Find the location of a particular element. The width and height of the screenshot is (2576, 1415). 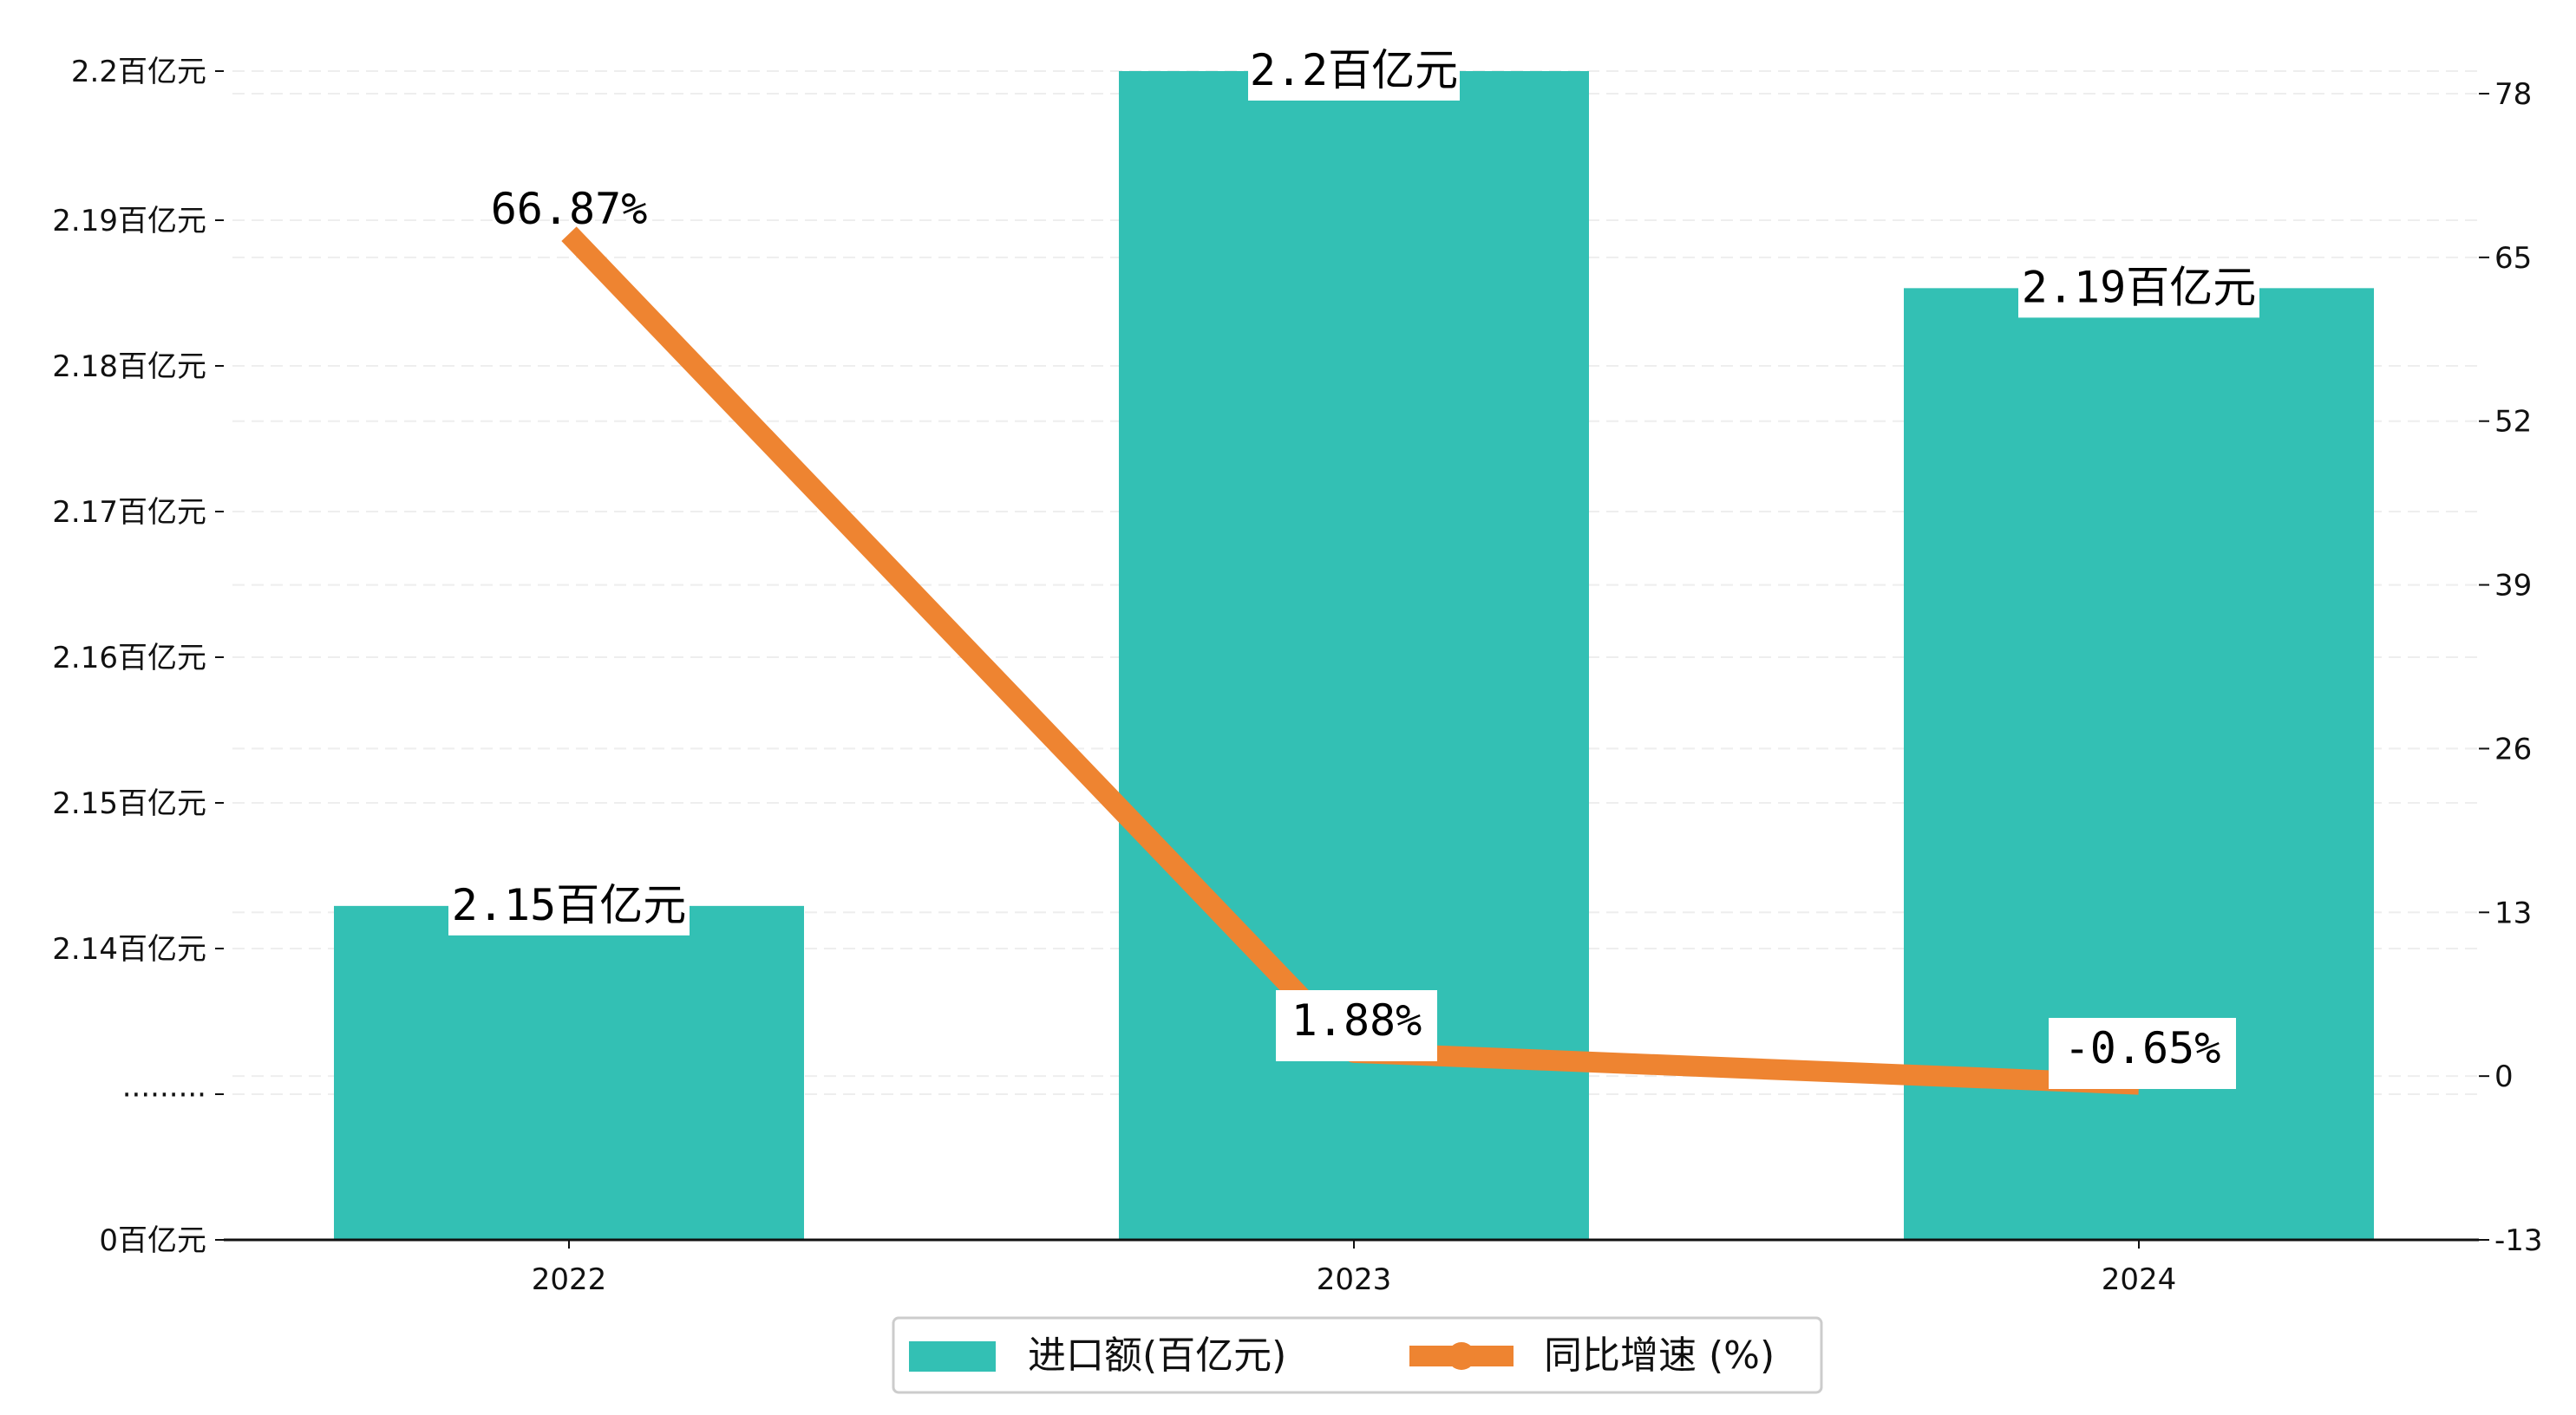

left-tick-label: 0百亿元 is located at coordinates (152, 1240).